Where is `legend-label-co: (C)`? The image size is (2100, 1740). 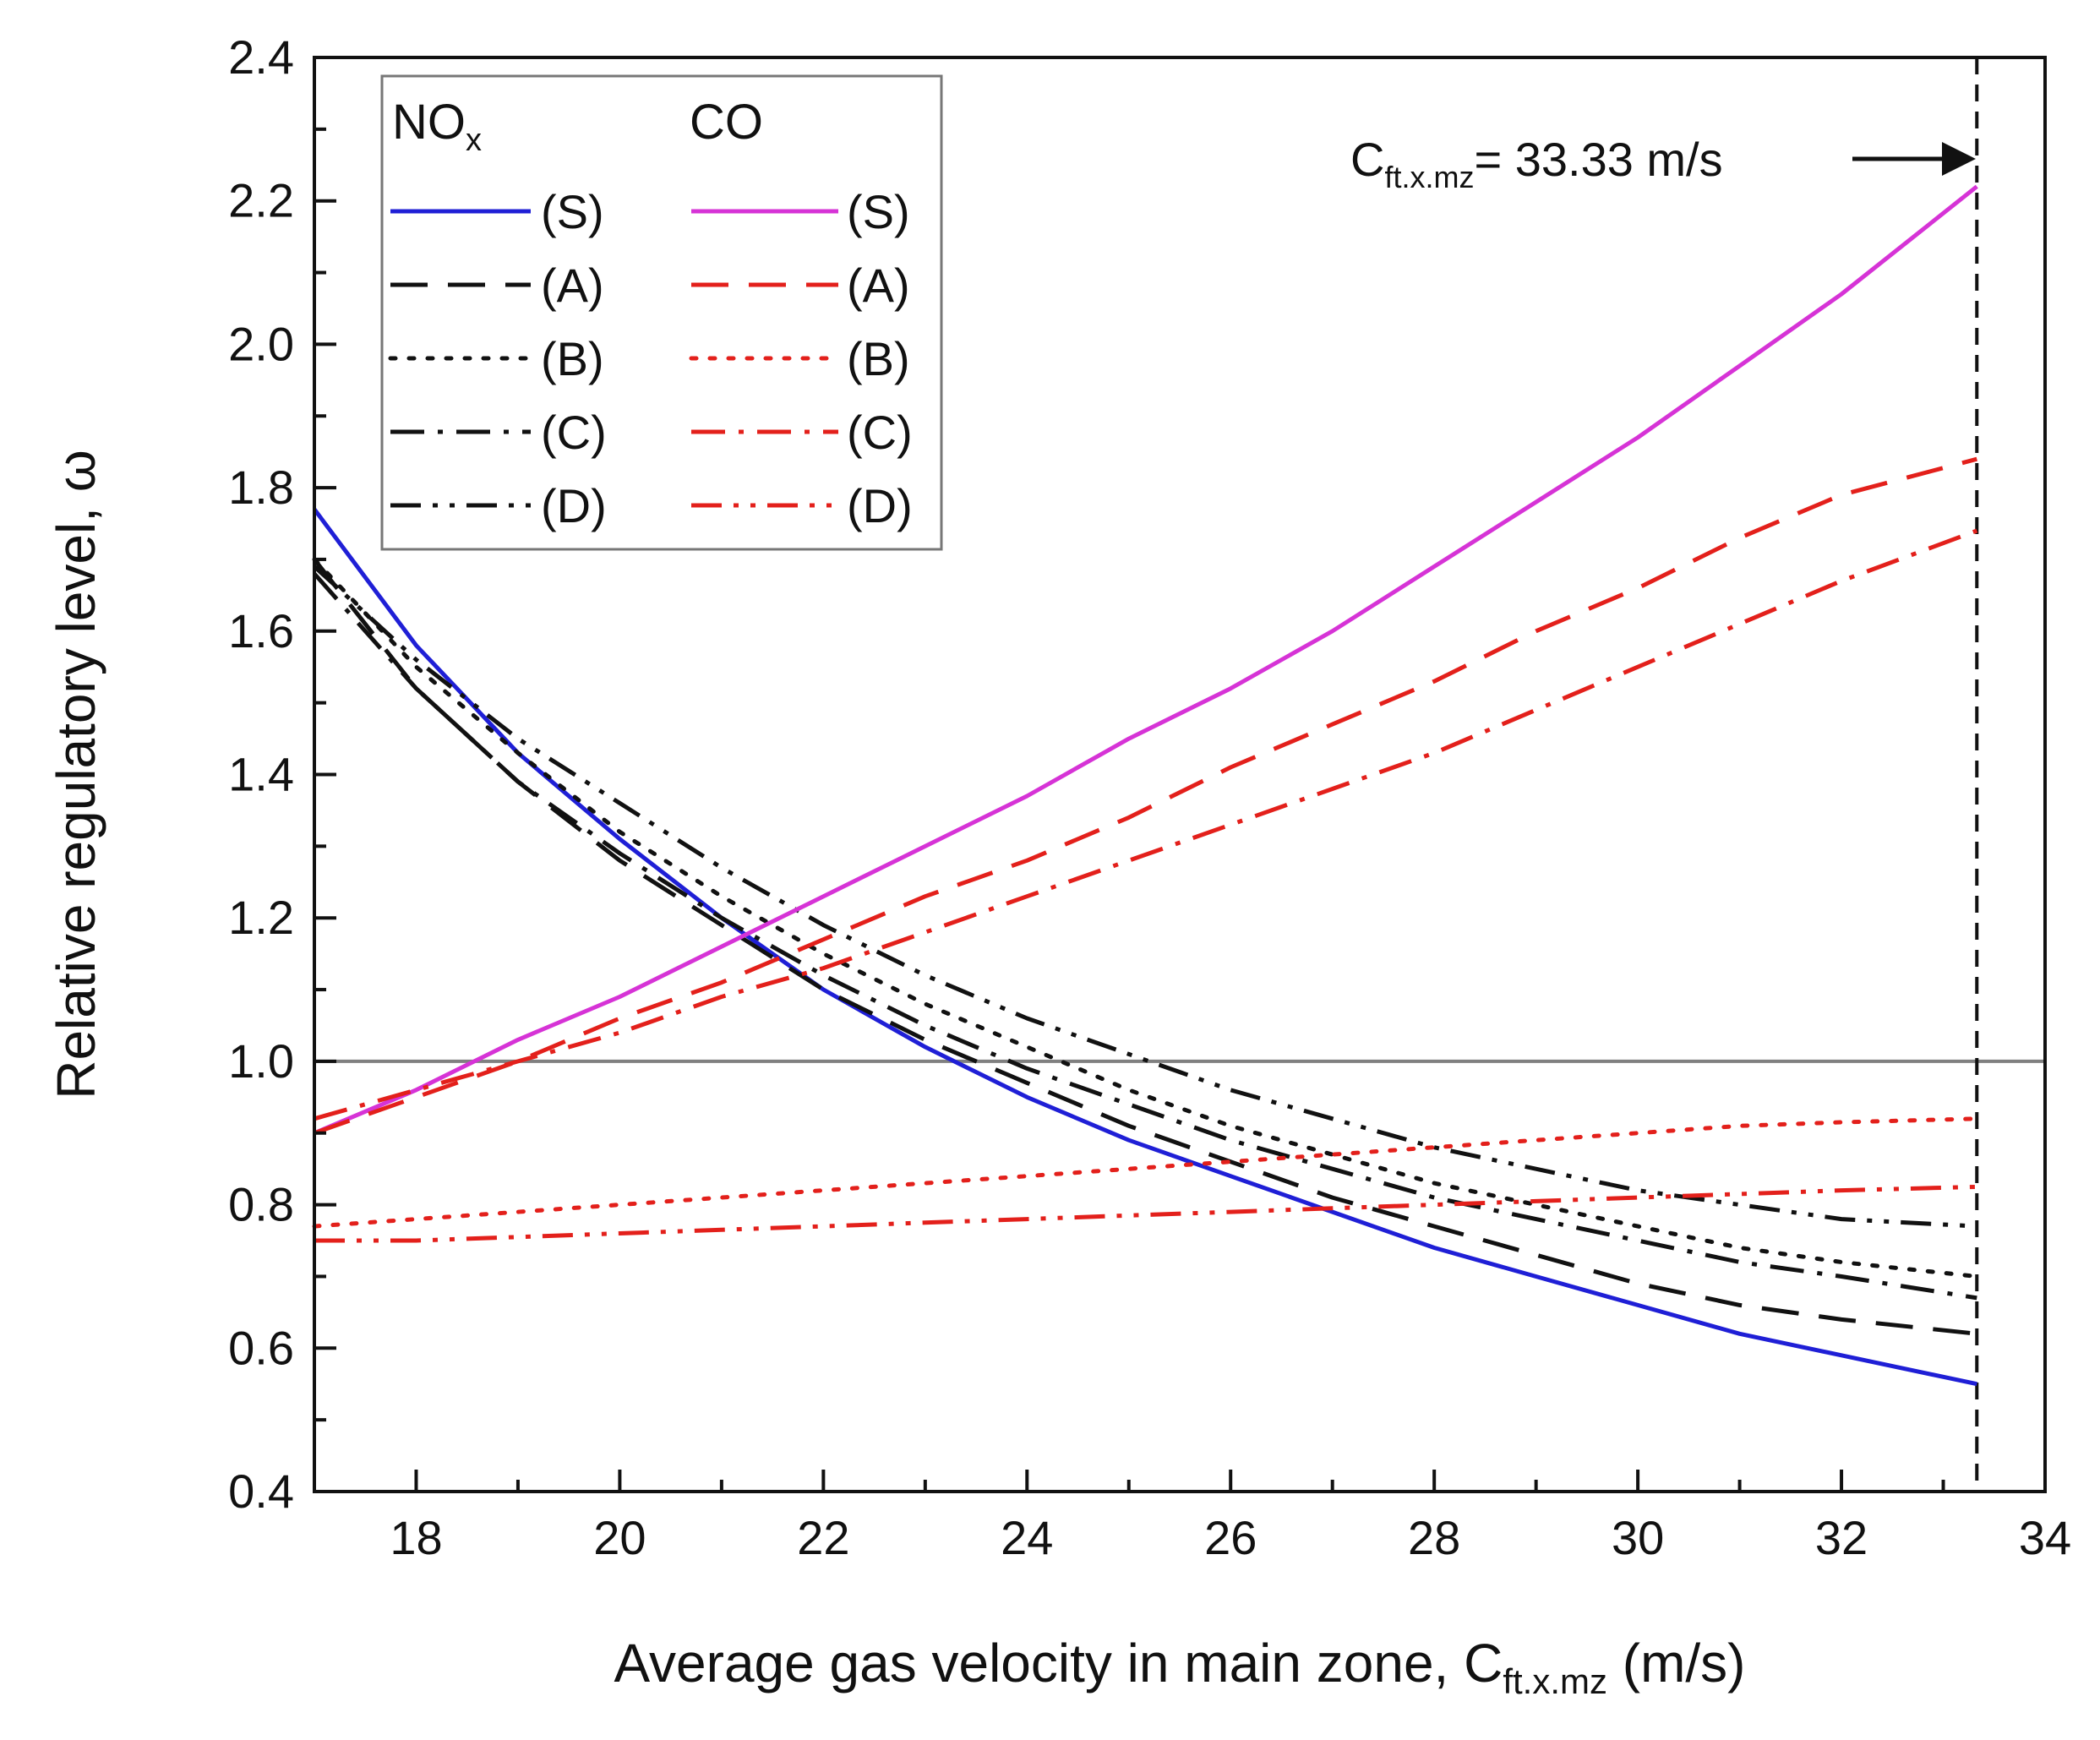
legend-label-co: (C) is located at coordinates (880, 432).